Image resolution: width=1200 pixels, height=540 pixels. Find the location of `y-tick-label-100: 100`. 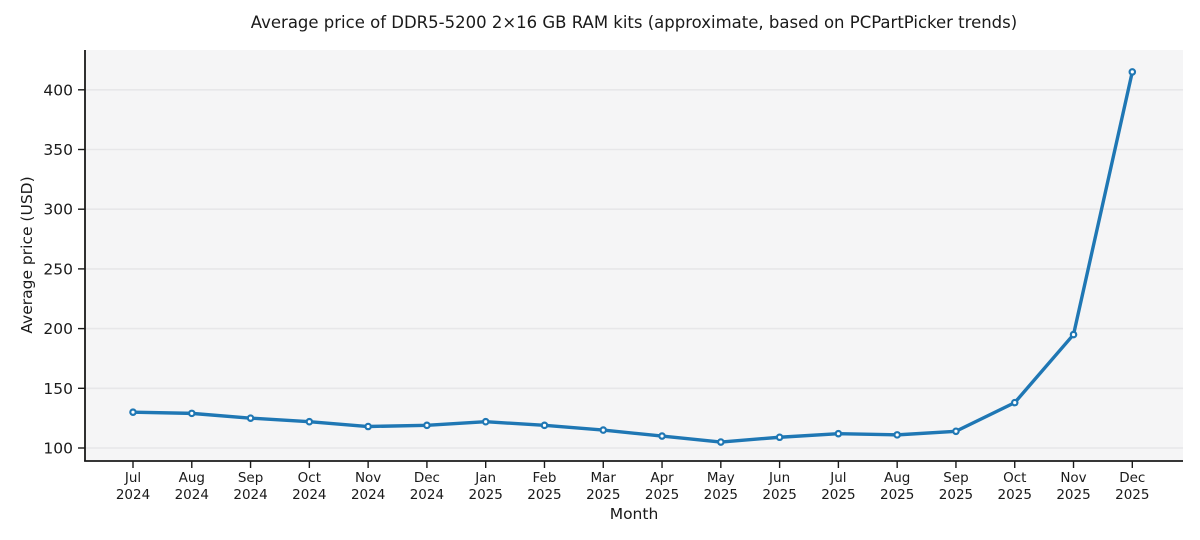

y-tick-label-100: 100 is located at coordinates (58, 449).